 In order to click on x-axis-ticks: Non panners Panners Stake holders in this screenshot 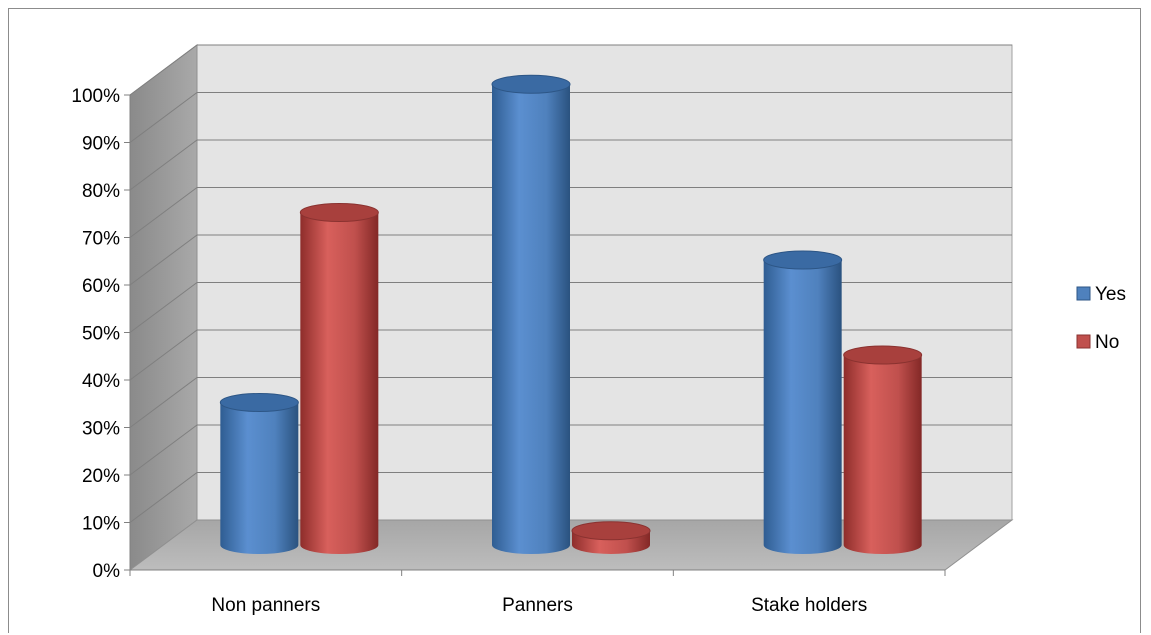, I will do `click(537, 593)`.